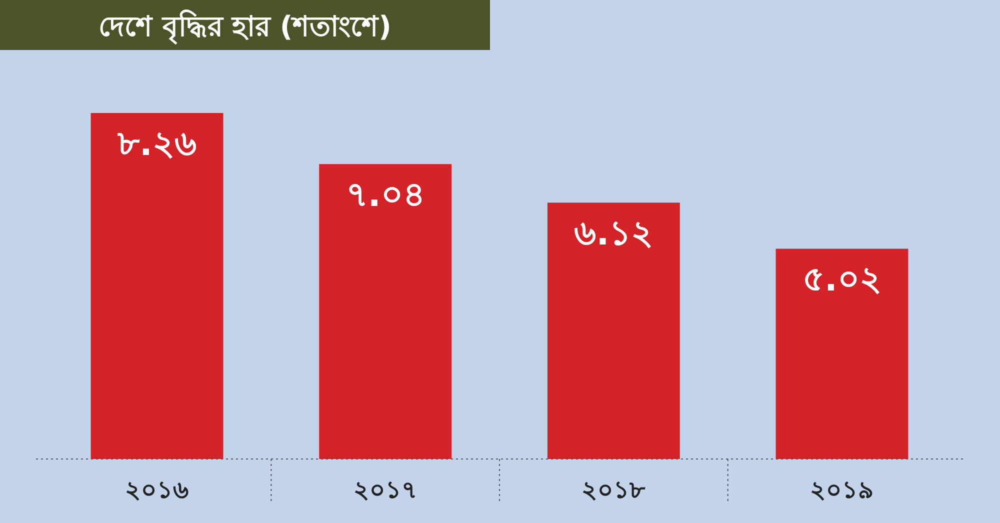 The height and width of the screenshot is (523, 1000). What do you see at coordinates (842, 490) in the screenshot?
I see `x-tick-label: ২০১৯` at bounding box center [842, 490].